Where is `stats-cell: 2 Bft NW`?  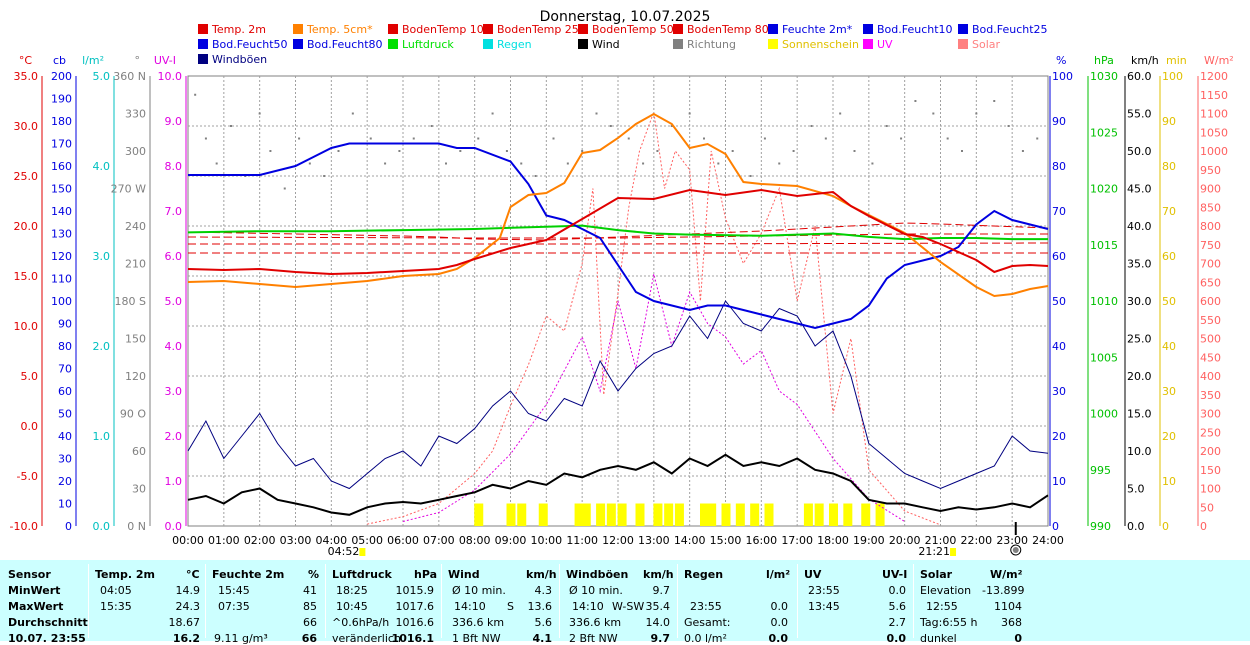
stats-cell: 2 Bft NW is located at coordinates (593, 638).